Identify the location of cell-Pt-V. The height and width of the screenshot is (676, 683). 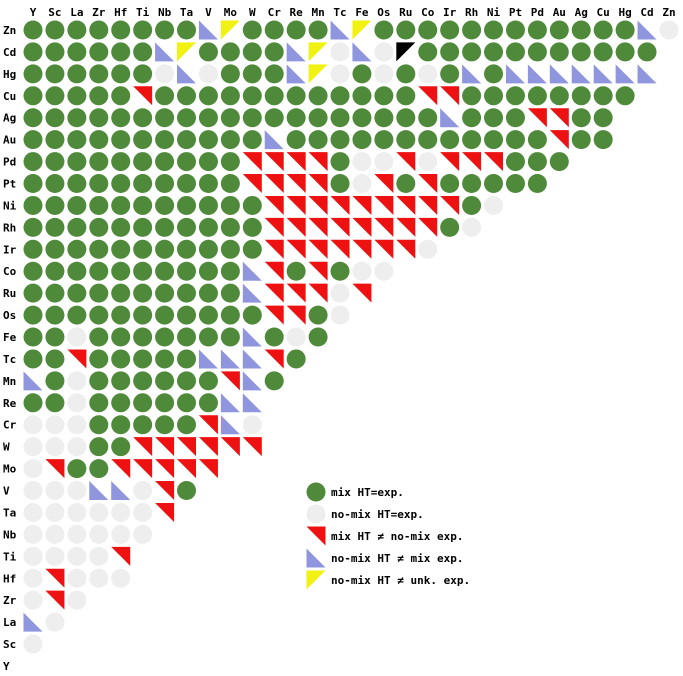
(208, 184).